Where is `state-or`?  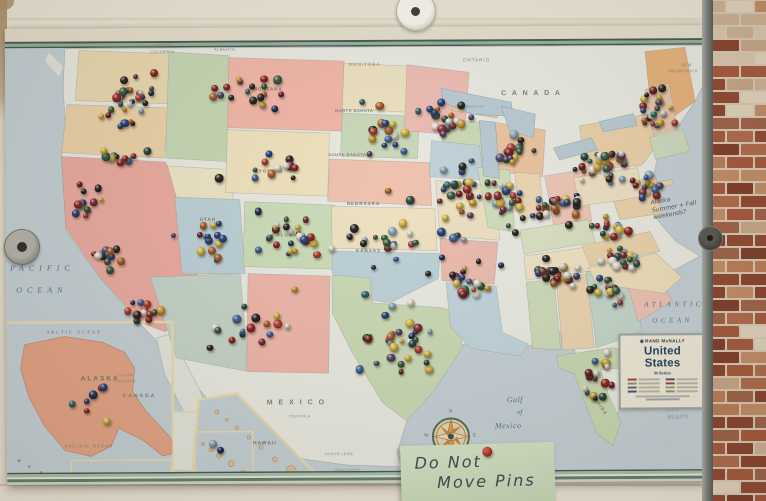
state-or is located at coordinates (116, 131).